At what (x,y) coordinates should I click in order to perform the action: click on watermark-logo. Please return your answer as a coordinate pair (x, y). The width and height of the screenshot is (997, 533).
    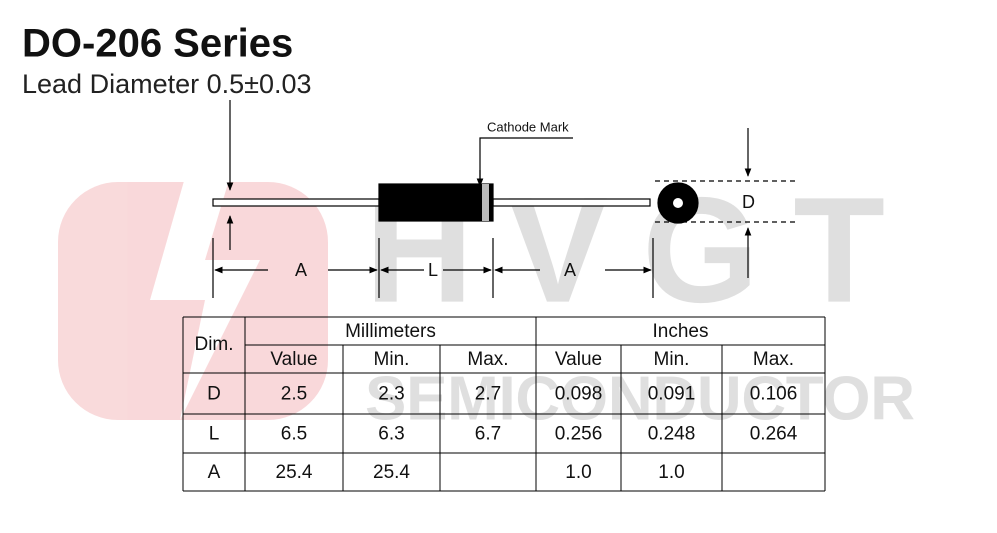
    Looking at the image, I should click on (193, 301).